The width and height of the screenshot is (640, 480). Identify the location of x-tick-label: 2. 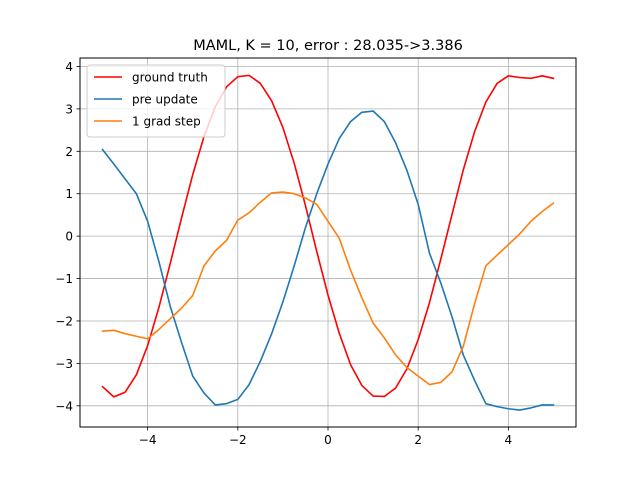
(418, 440).